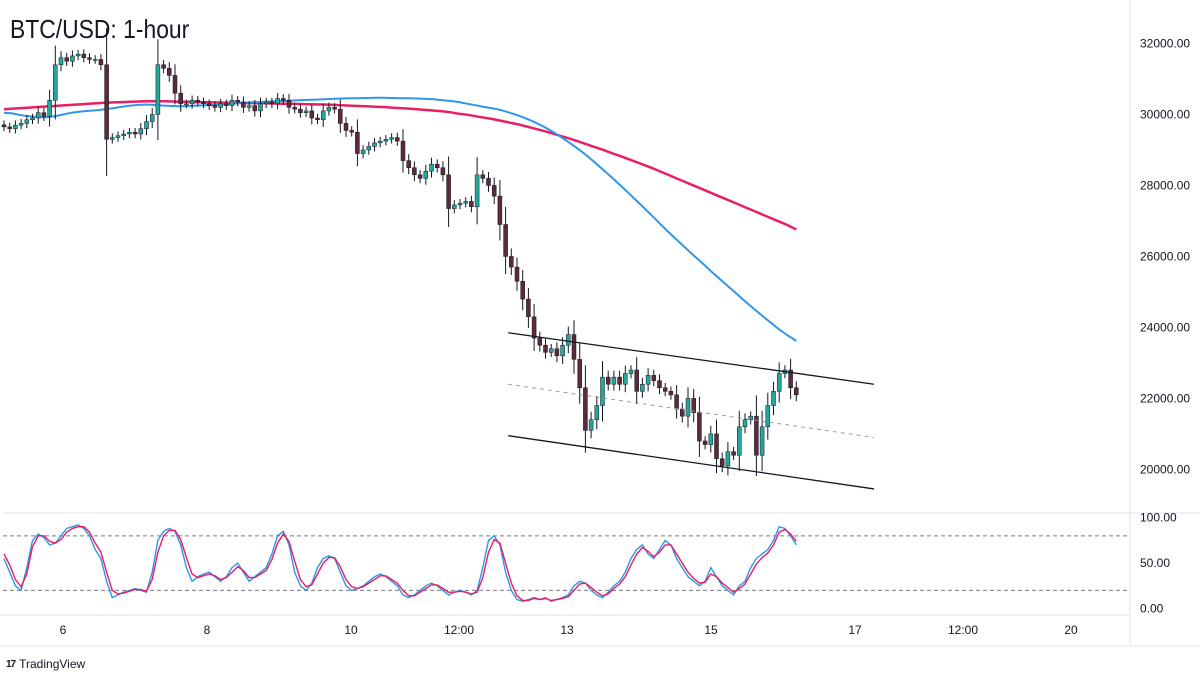 This screenshot has height=675, width=1200. What do you see at coordinates (45, 664) in the screenshot?
I see `brand: 17 TradingView` at bounding box center [45, 664].